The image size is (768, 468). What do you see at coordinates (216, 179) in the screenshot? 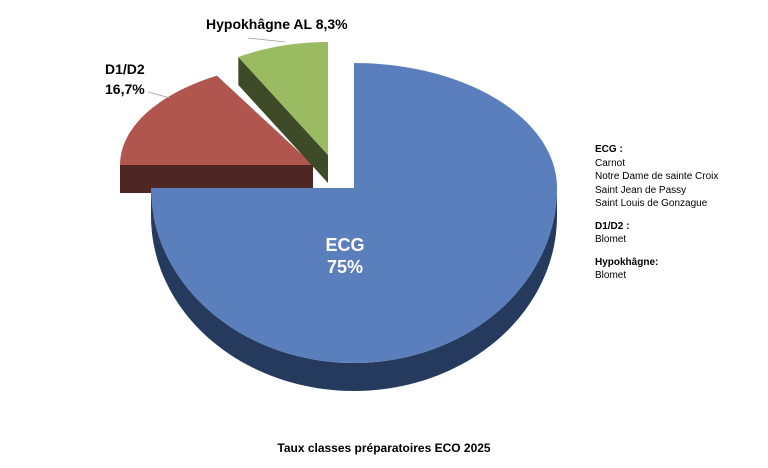
I see `slice-edge-d1-d2` at bounding box center [216, 179].